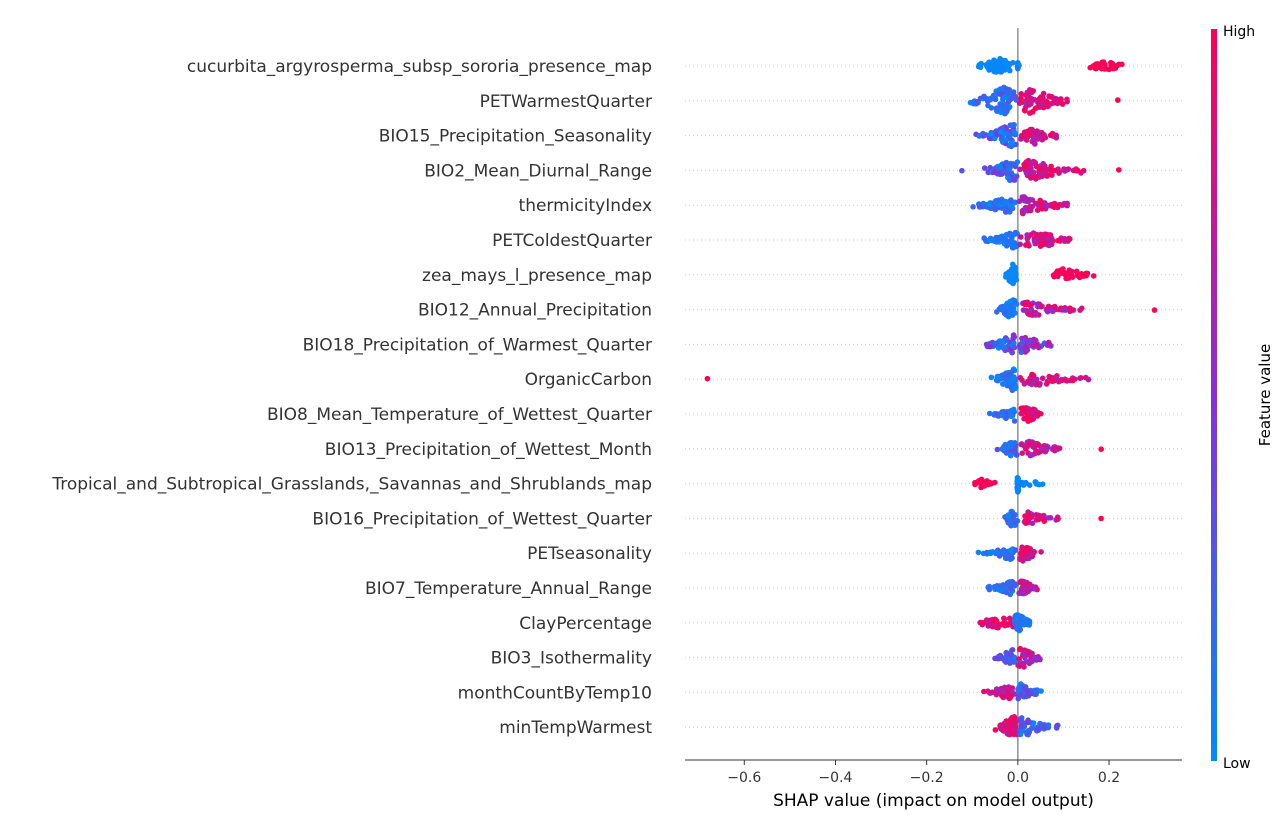 The height and width of the screenshot is (819, 1282). What do you see at coordinates (1237, 764) in the screenshot?
I see `colorbar-low-label: Low` at bounding box center [1237, 764].